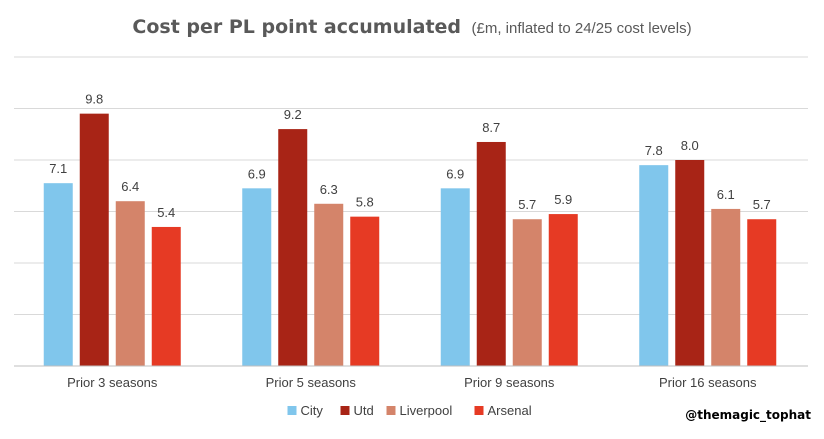  What do you see at coordinates (455, 173) in the screenshot?
I see `data-label-city-3: 6.9` at bounding box center [455, 173].